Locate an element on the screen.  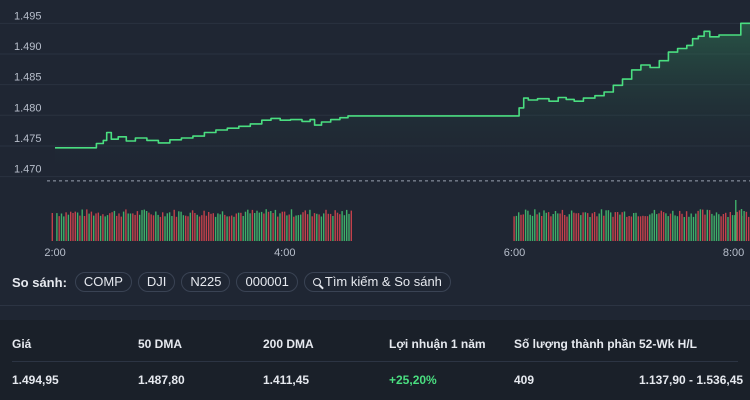
volume-bars is located at coordinates (400, 220).